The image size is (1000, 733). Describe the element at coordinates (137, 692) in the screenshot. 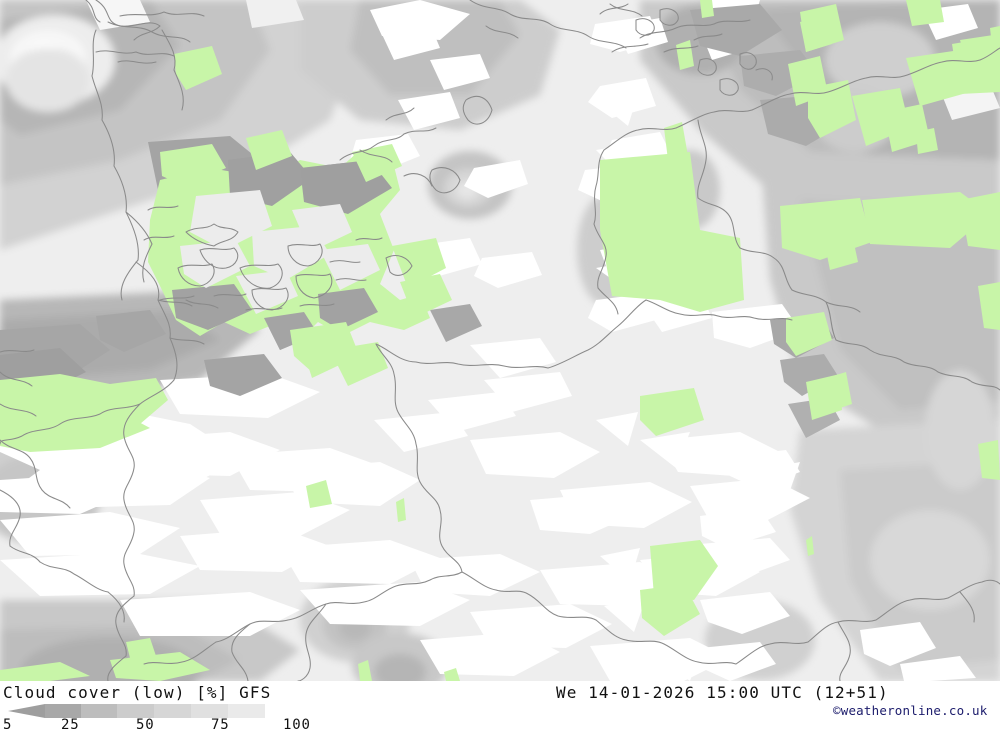

I see `chart-title: Cloud cover (low) [%] GFS` at that location.